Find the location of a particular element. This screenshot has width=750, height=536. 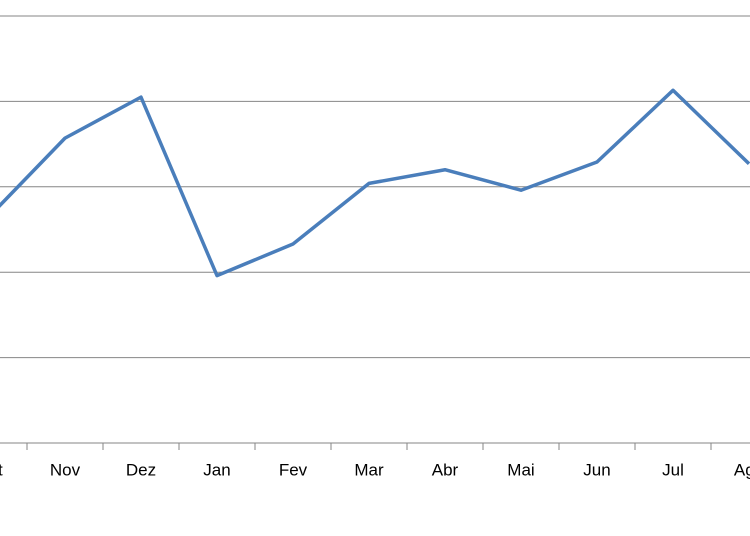

x-tick-label: Abr is located at coordinates (445, 469).